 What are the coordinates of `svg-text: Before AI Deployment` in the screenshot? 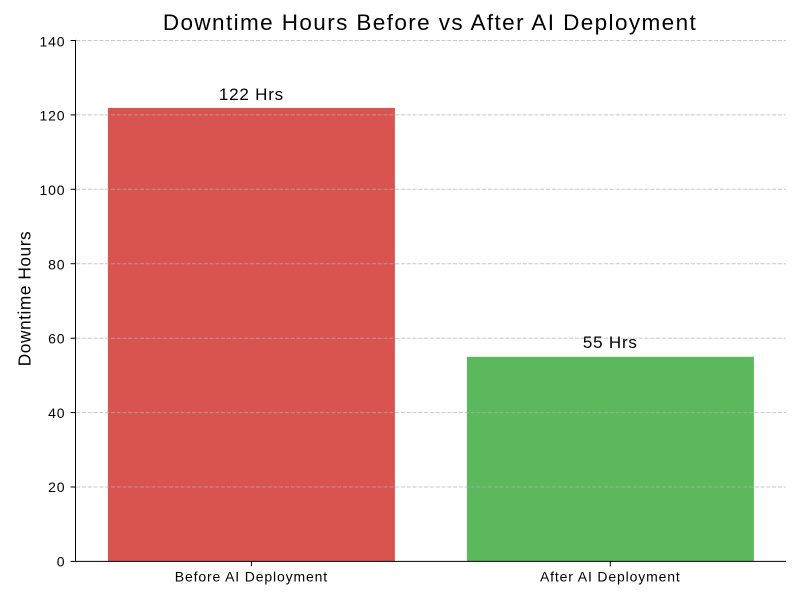 It's located at (251, 577).